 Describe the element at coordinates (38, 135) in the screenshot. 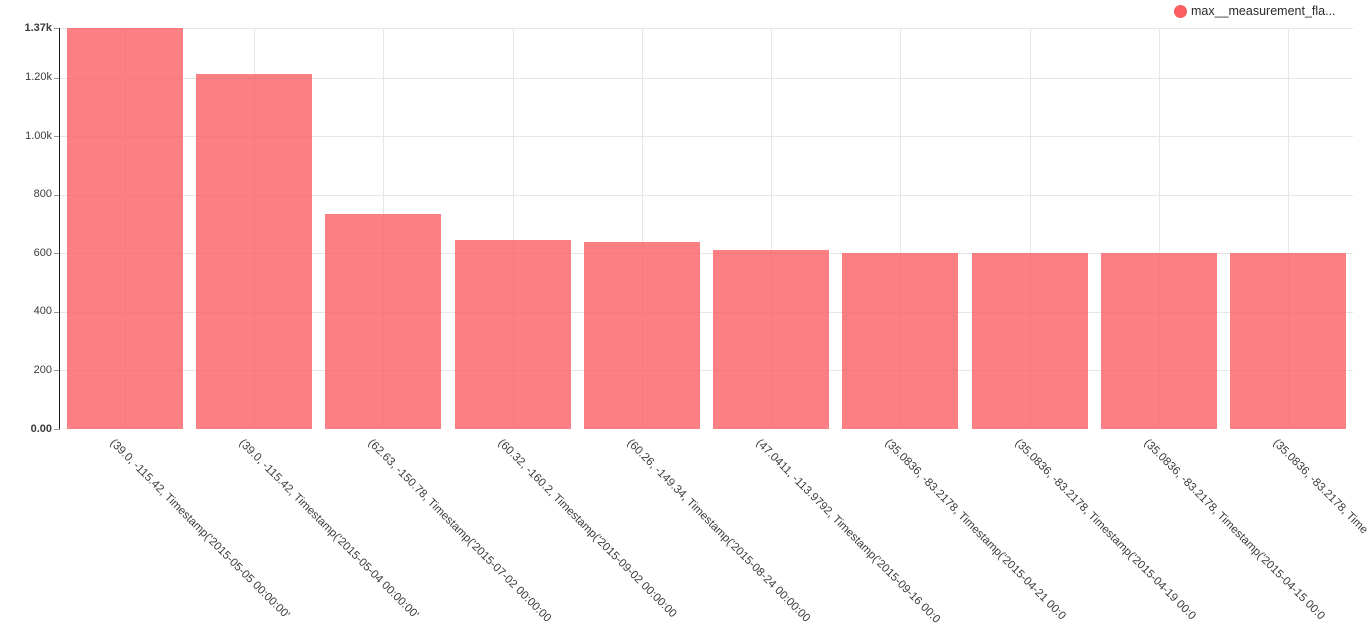

I see `y-tick-label: 1.00k` at that location.